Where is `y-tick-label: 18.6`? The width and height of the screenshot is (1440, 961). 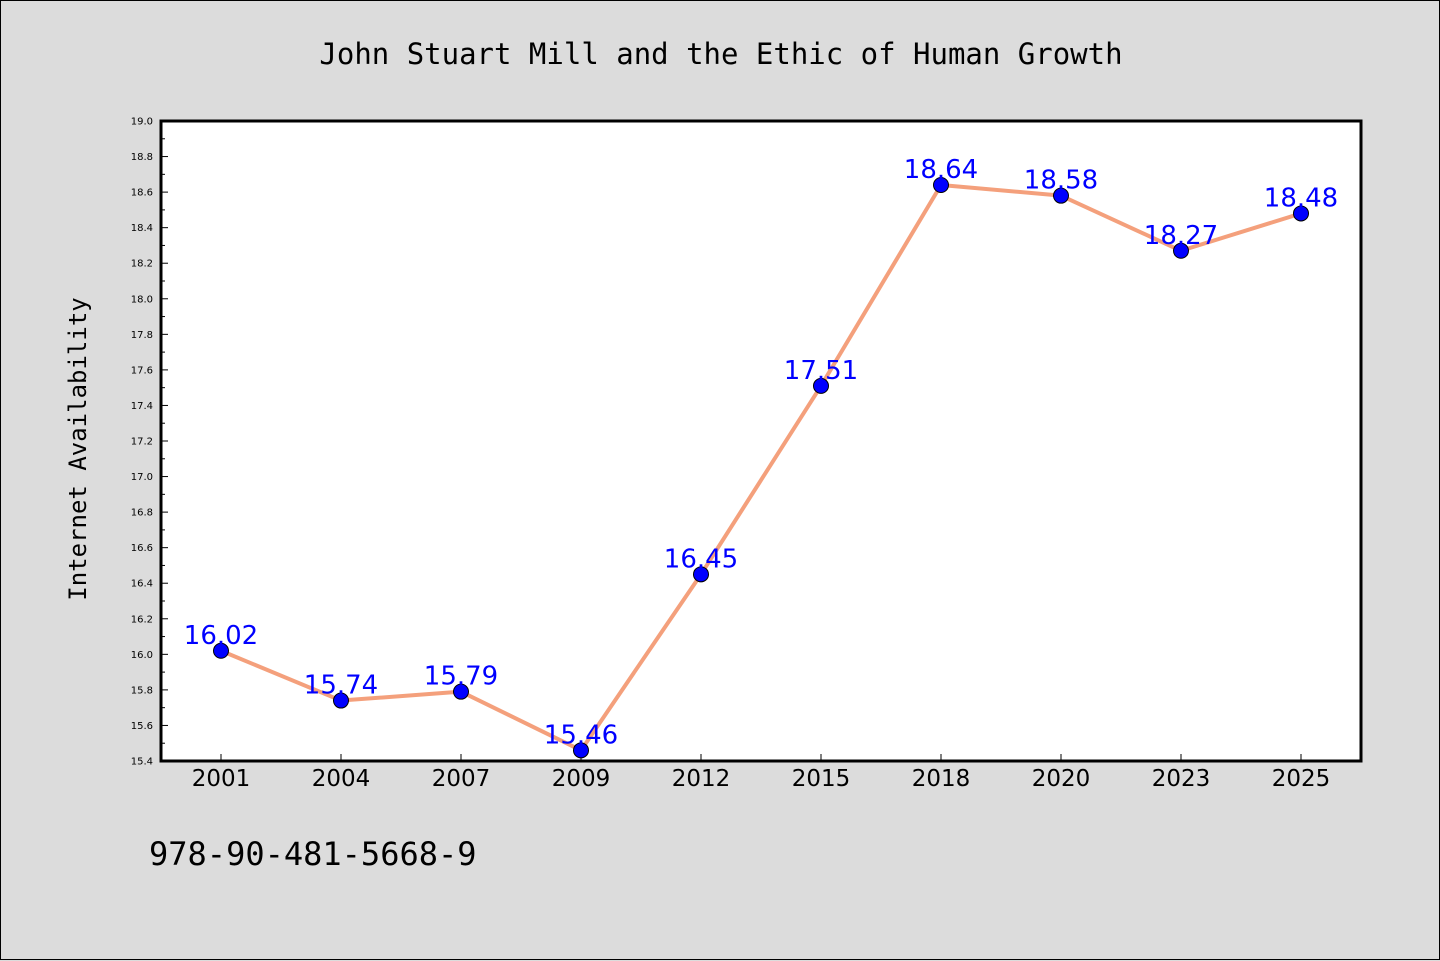
y-tick-label: 18.6 is located at coordinates (142, 193).